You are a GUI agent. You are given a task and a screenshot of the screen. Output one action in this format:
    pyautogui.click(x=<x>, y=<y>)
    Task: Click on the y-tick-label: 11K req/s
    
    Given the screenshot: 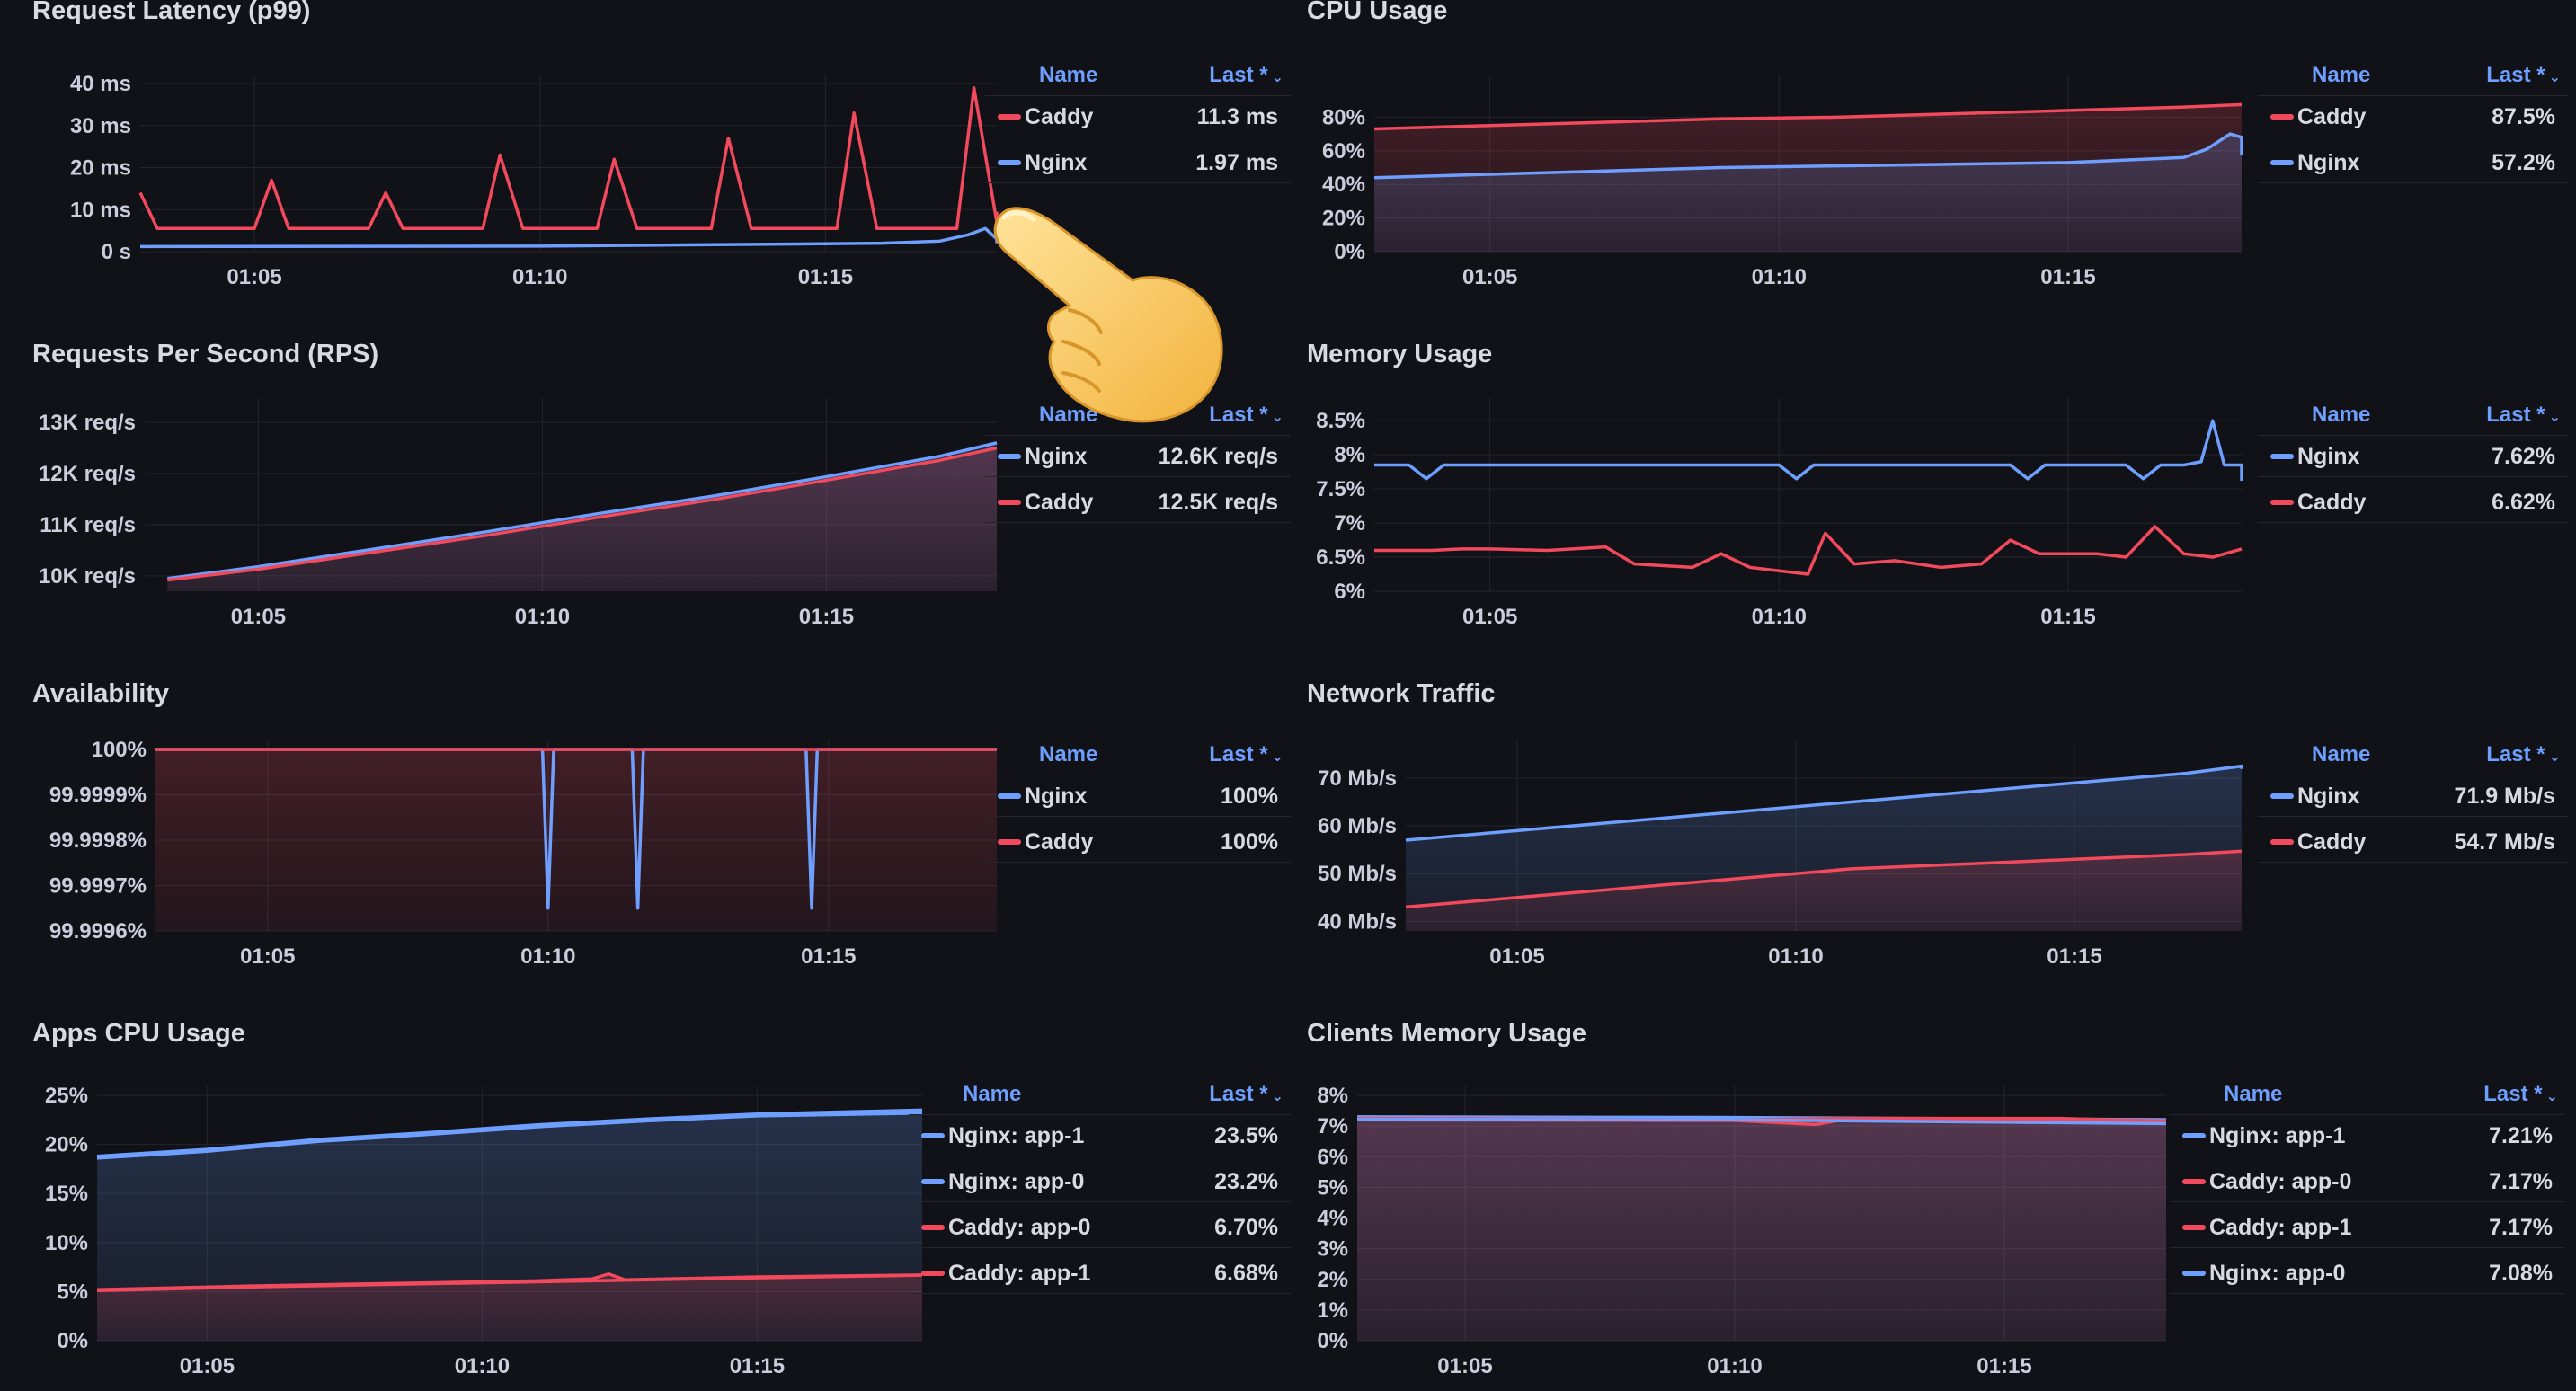 What is the action you would take?
    pyautogui.click(x=88, y=525)
    